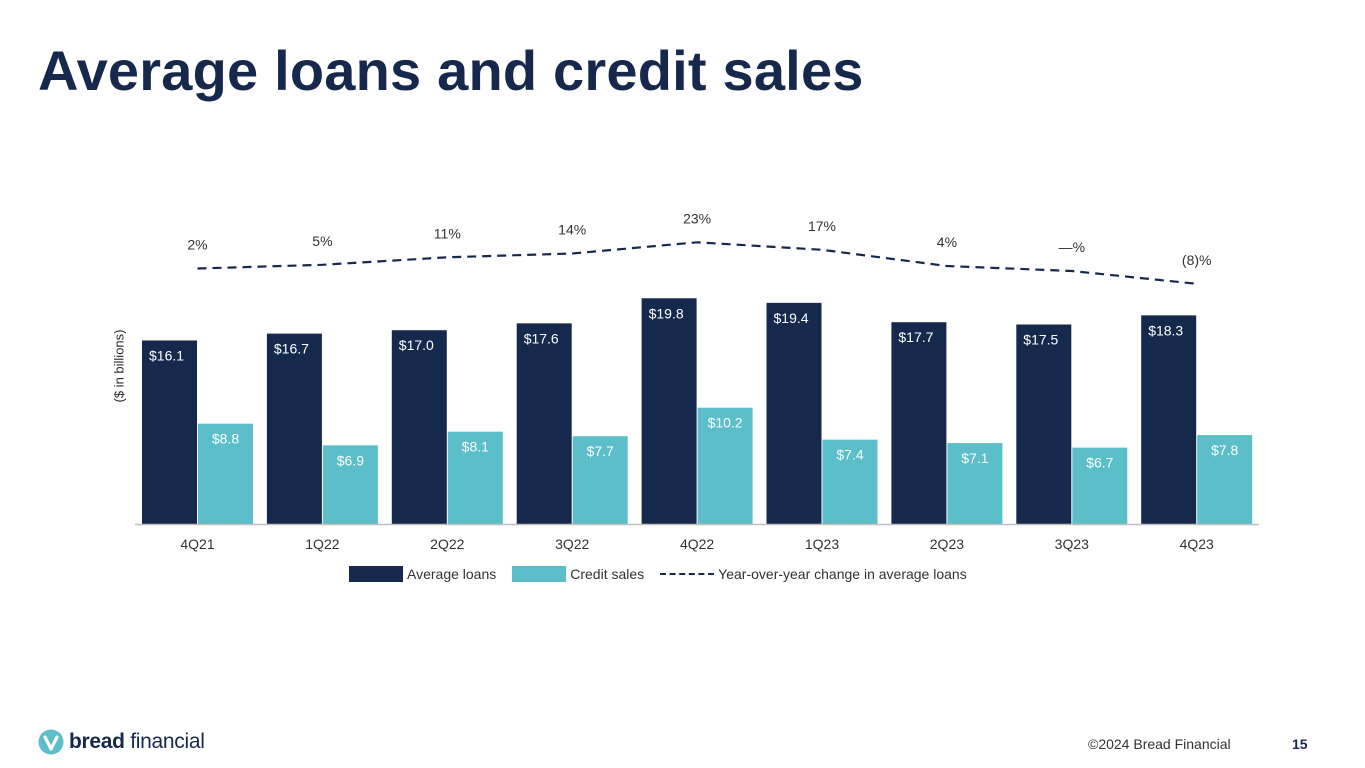  I want to click on data-label-yoy-change: —%, so click(1072, 247).